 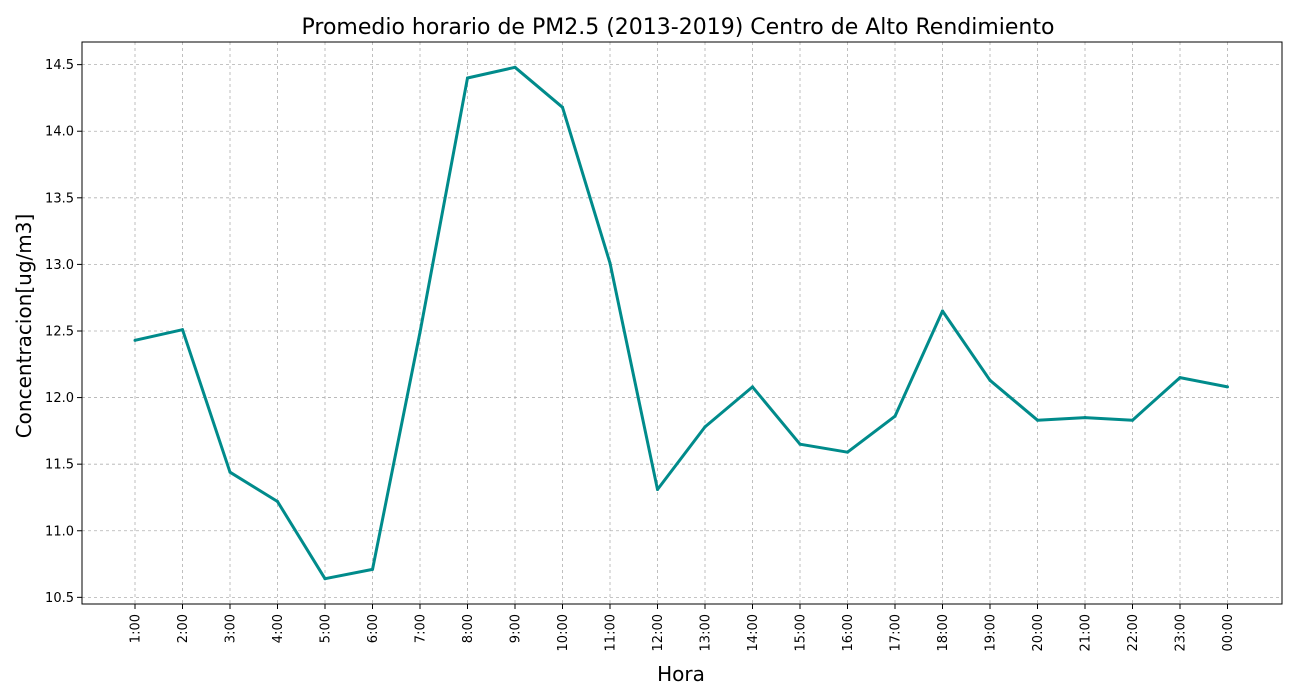 What do you see at coordinates (896, 632) in the screenshot?
I see `x-tick-label: 17:00` at bounding box center [896, 632].